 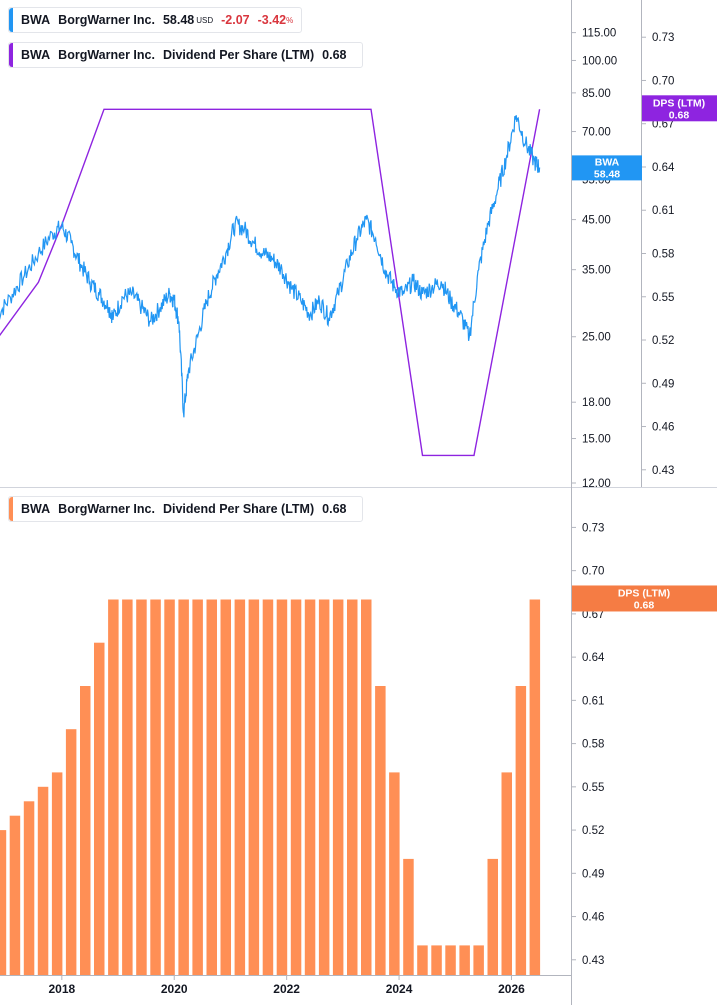 I want to click on price-tick-label: 70.00, so click(x=596, y=133).